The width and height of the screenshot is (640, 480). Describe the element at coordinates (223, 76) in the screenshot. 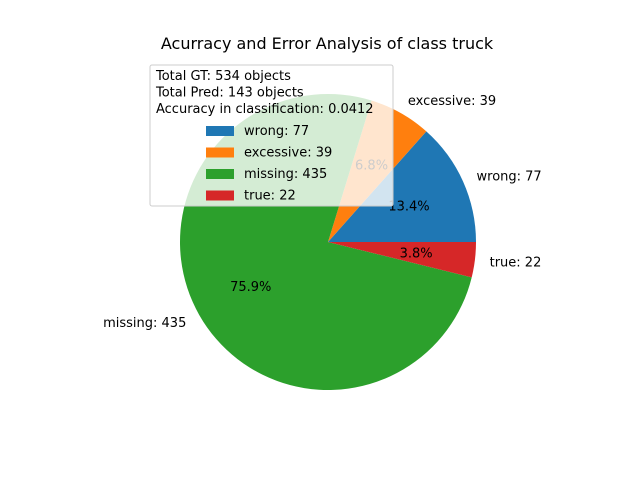

I see `legend-info-line: Total GT: 534 objects` at that location.